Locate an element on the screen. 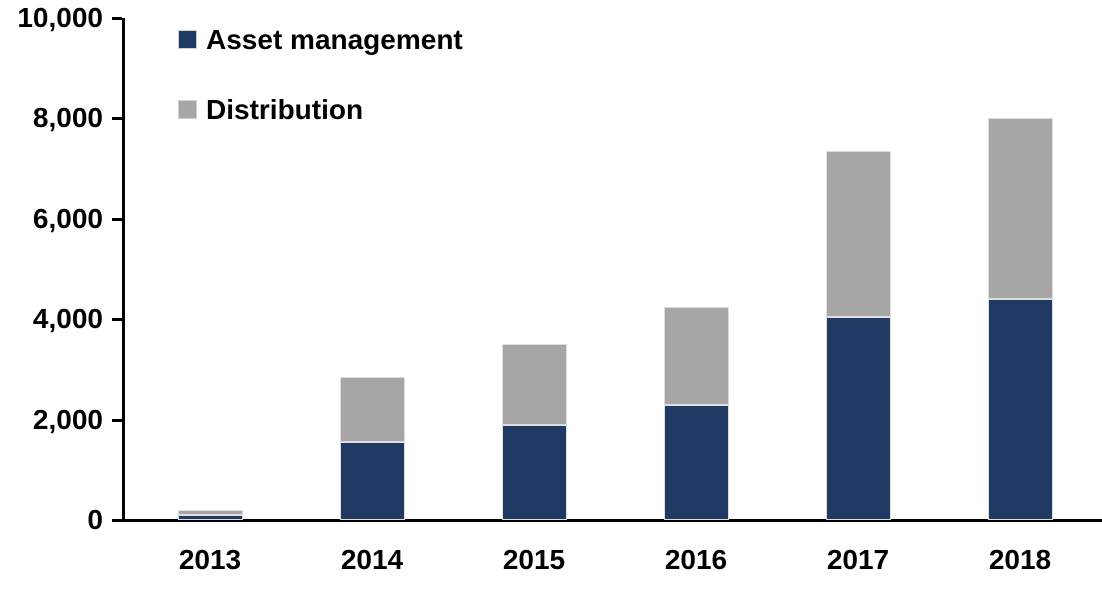 The image size is (1102, 594). x-axis-label-2014: 2014 is located at coordinates (372, 559).